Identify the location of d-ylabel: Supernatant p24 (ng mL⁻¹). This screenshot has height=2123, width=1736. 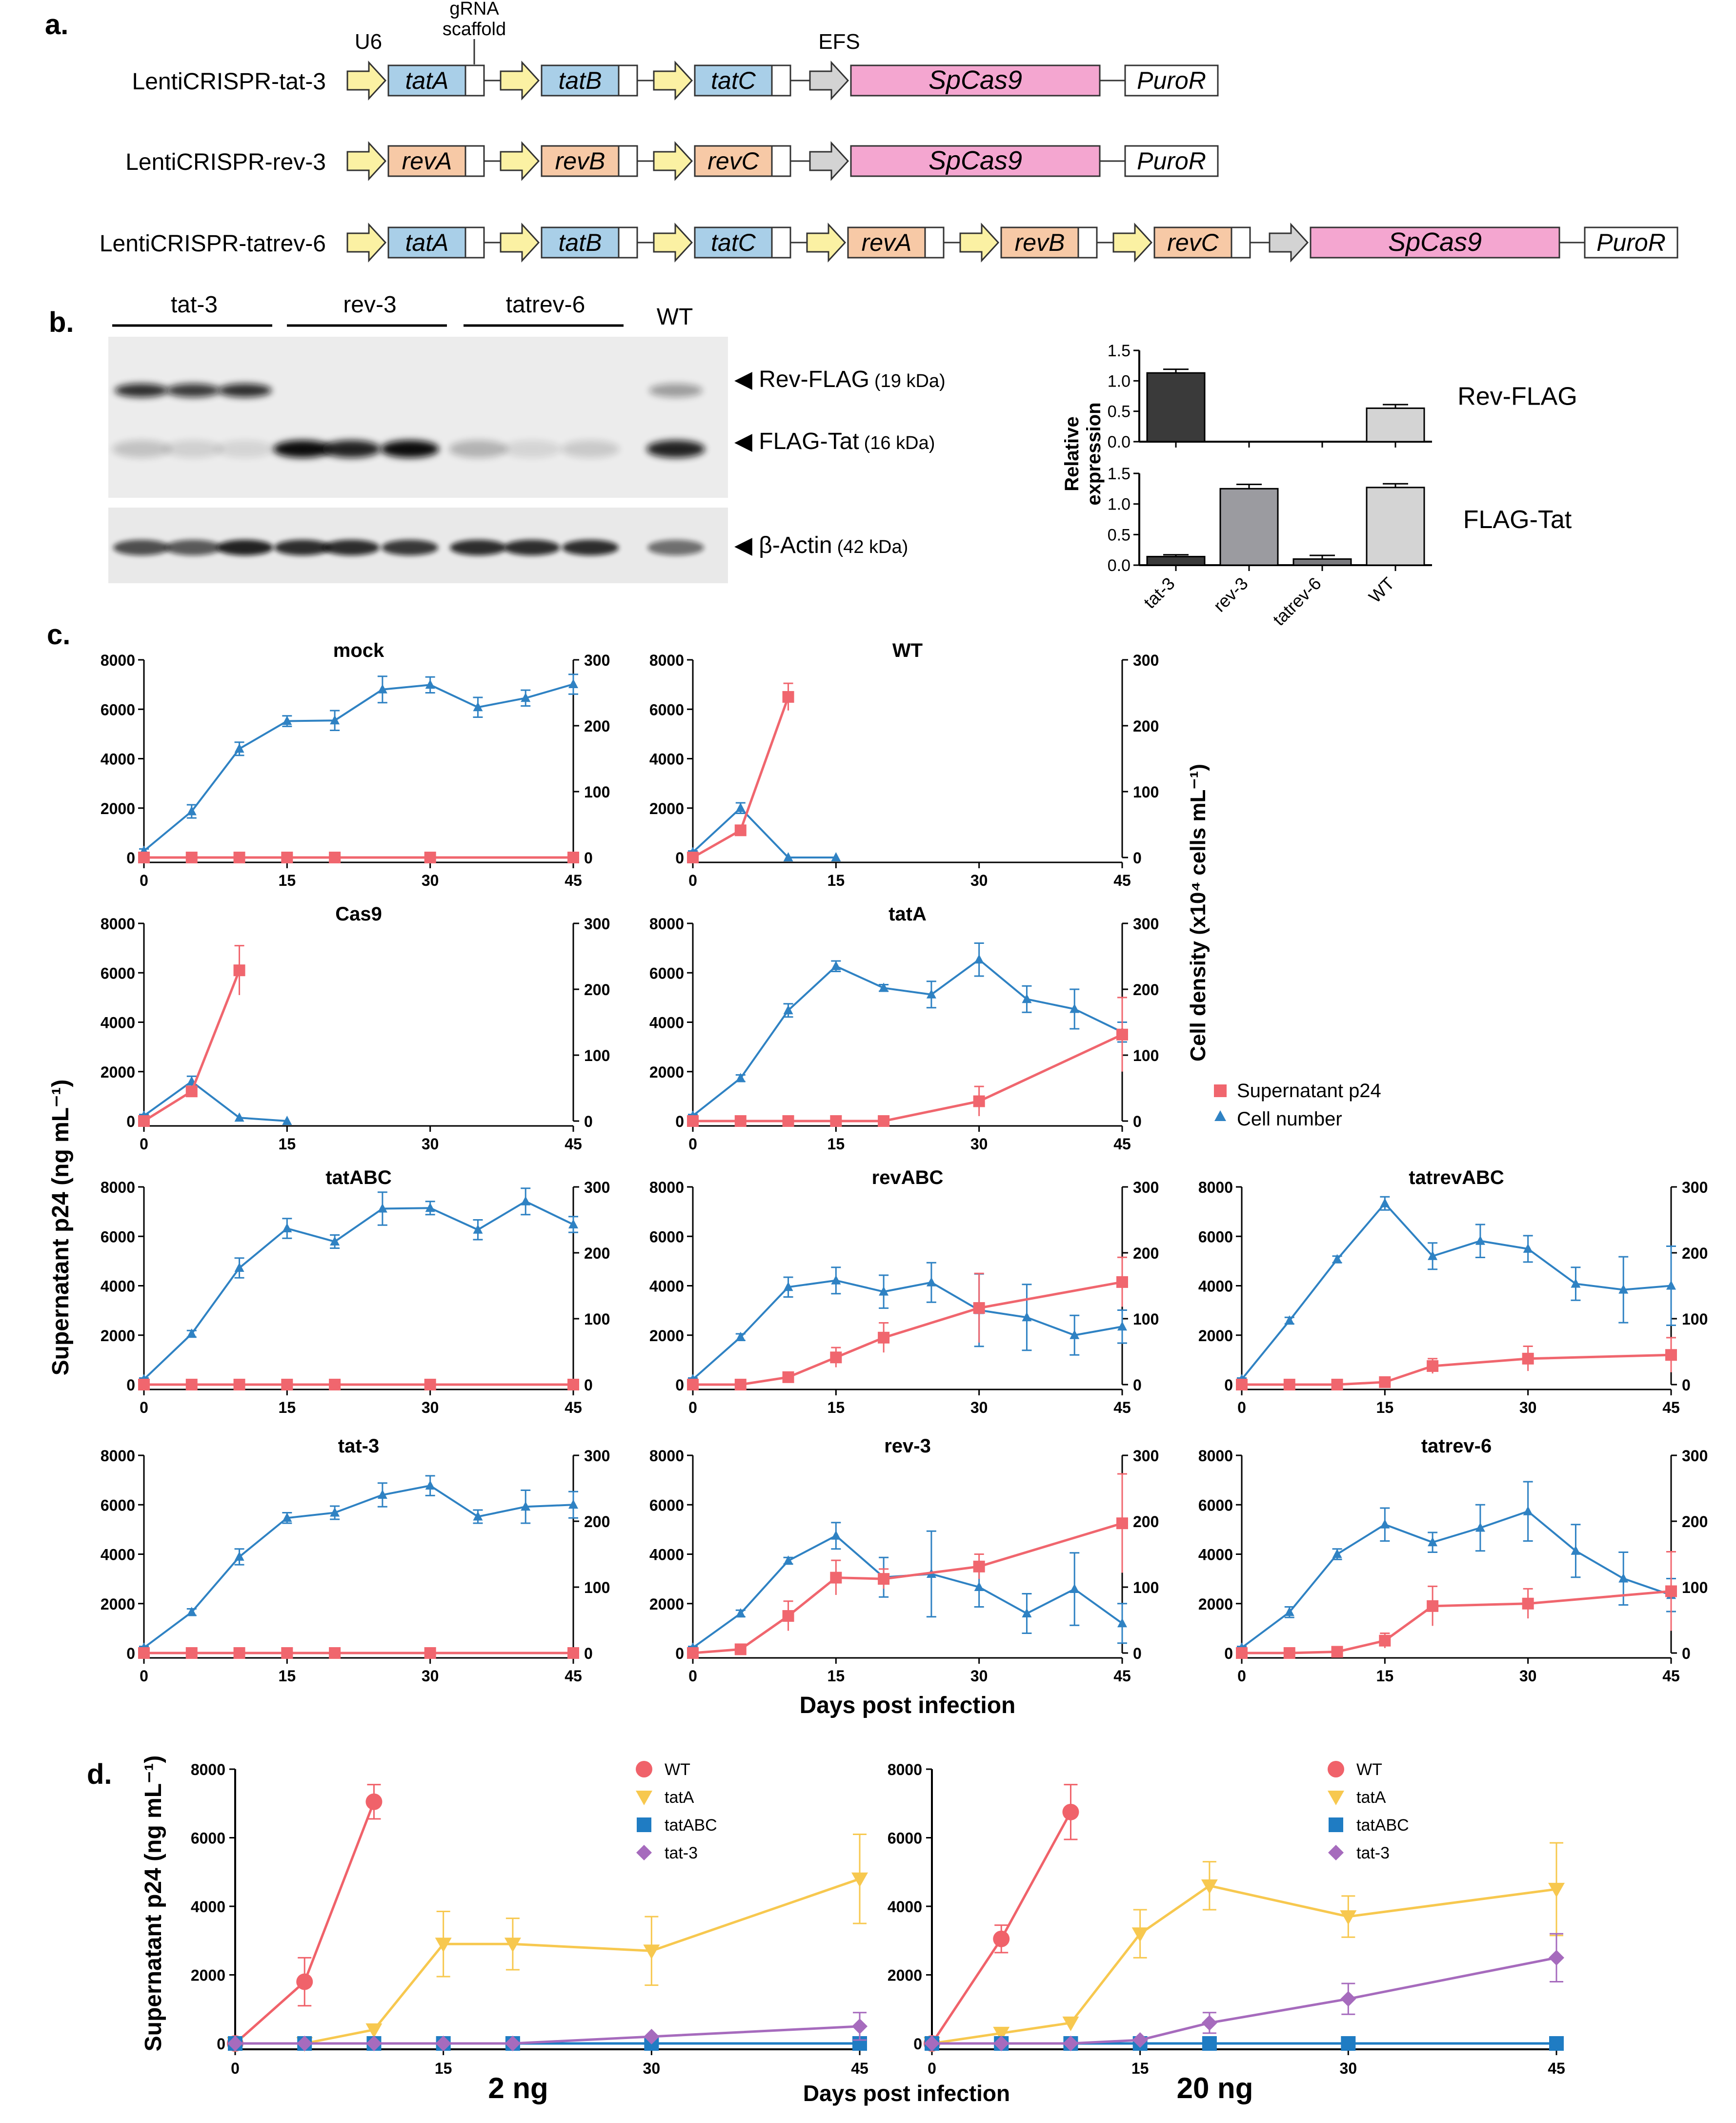
(153, 1904).